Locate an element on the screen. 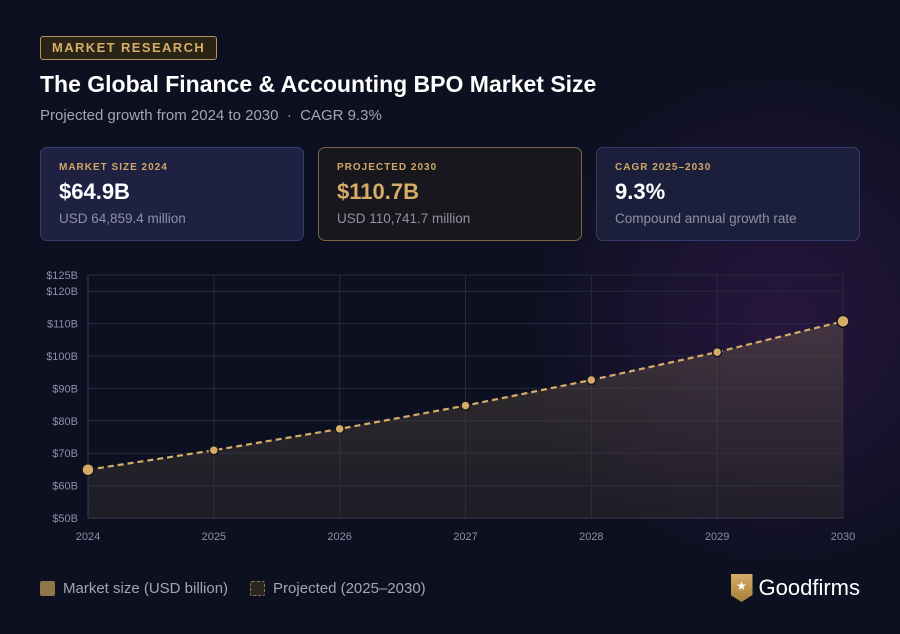 This screenshot has height=634, width=900. brand-logo: ★ Goodfirms is located at coordinates (795, 588).